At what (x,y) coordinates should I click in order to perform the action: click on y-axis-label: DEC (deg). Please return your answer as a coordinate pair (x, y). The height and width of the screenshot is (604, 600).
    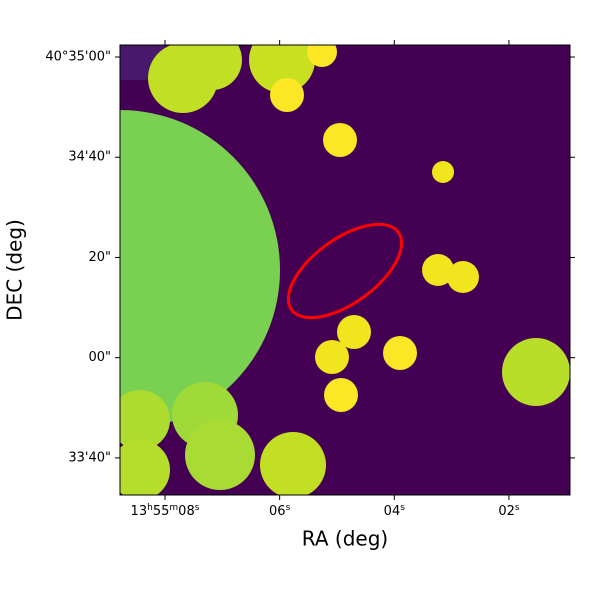
    Looking at the image, I should click on (15, 270).